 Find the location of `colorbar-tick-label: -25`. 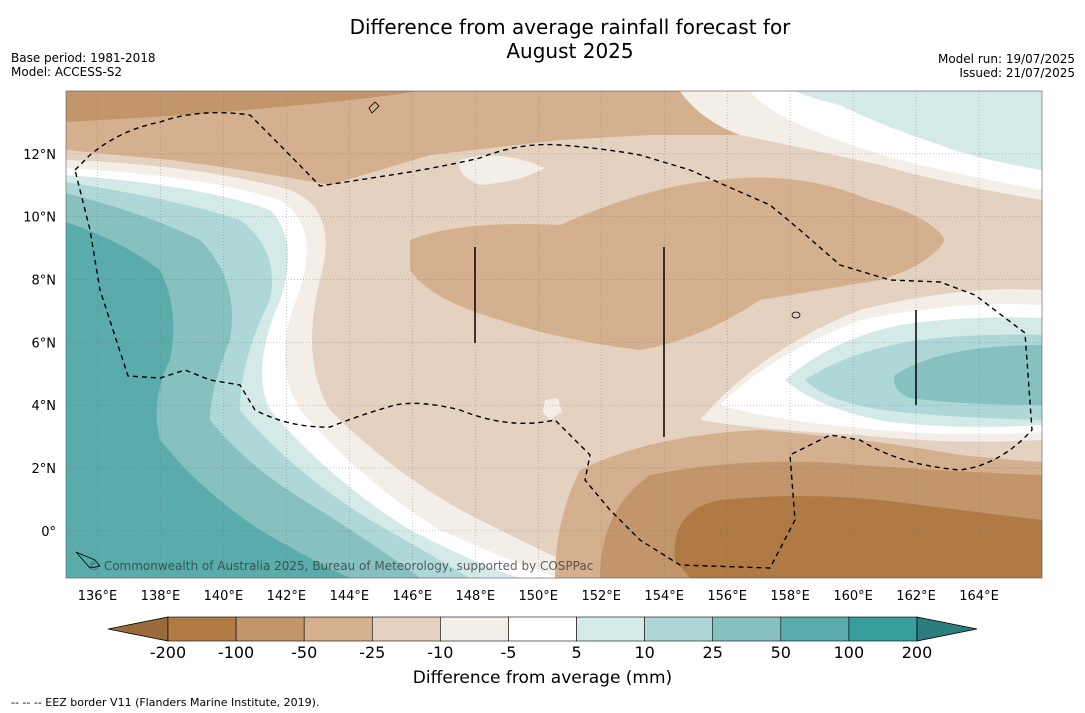

colorbar-tick-label: -25 is located at coordinates (372, 652).